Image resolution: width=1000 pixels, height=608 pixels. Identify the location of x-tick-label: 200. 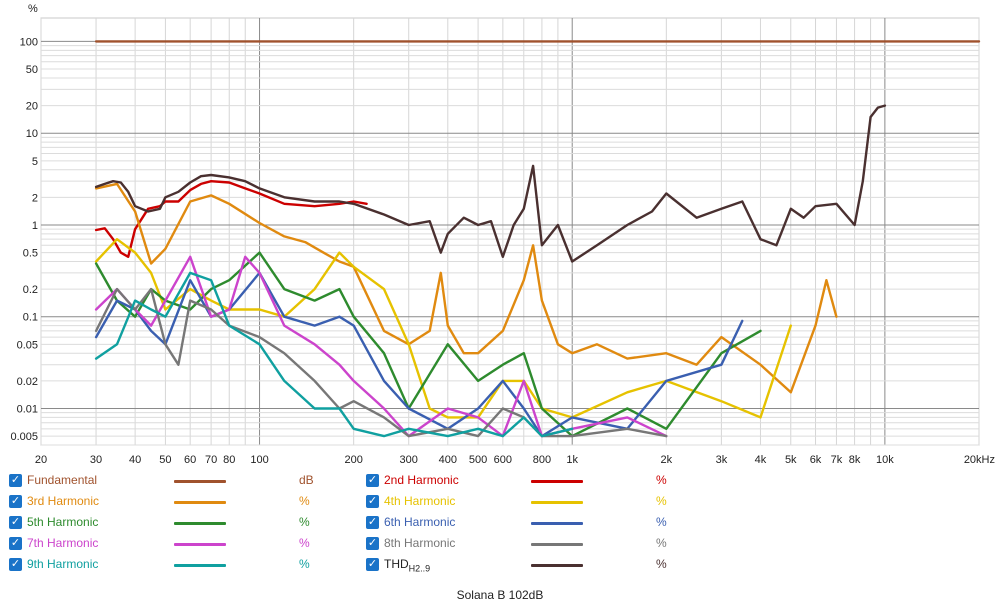
(353, 460).